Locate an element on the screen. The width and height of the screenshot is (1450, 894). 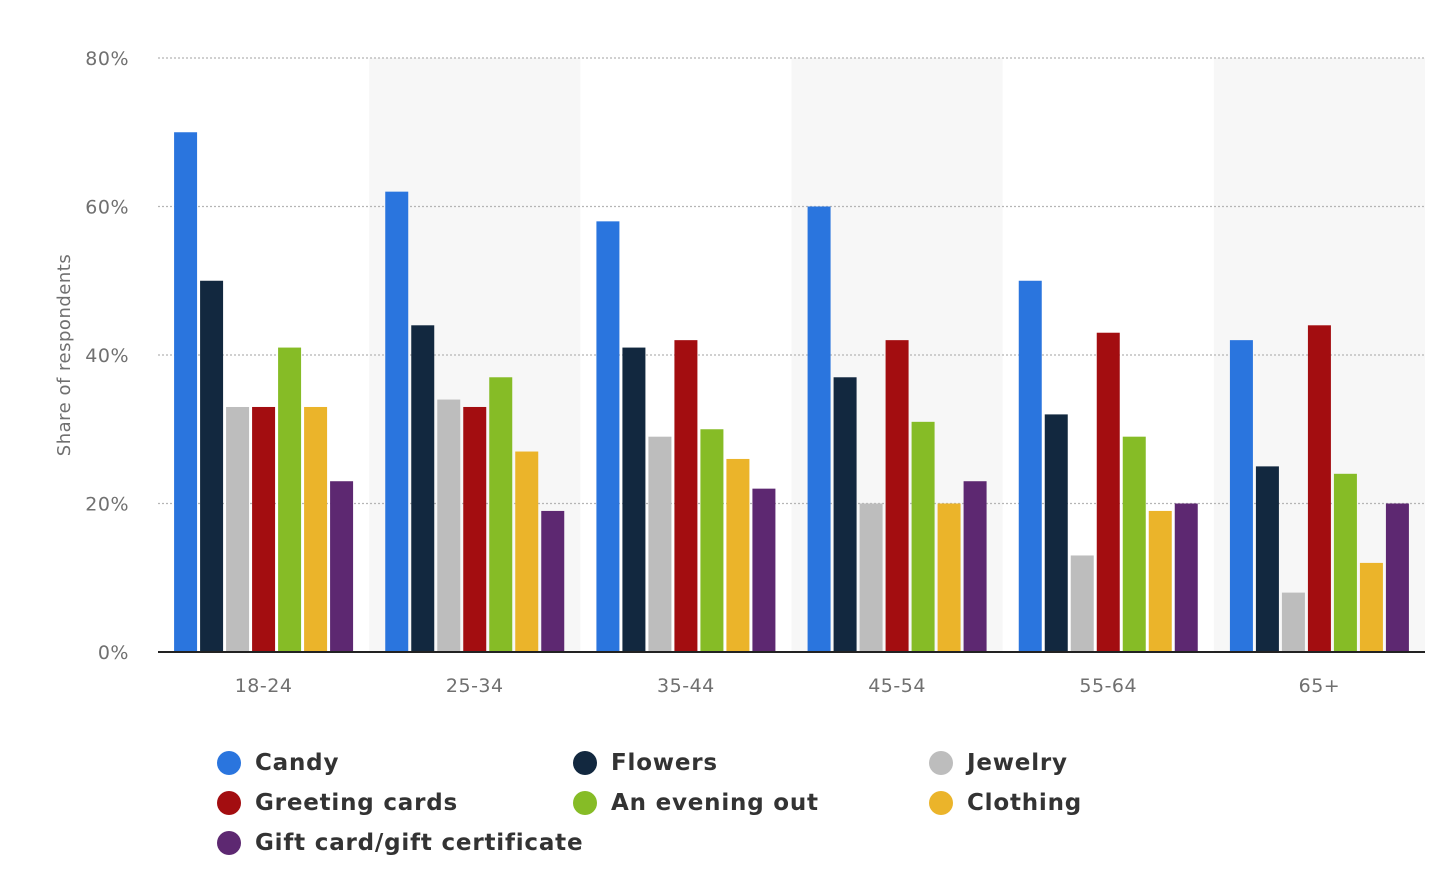
bar-greeting-cards-65+ is located at coordinates (1319, 488).